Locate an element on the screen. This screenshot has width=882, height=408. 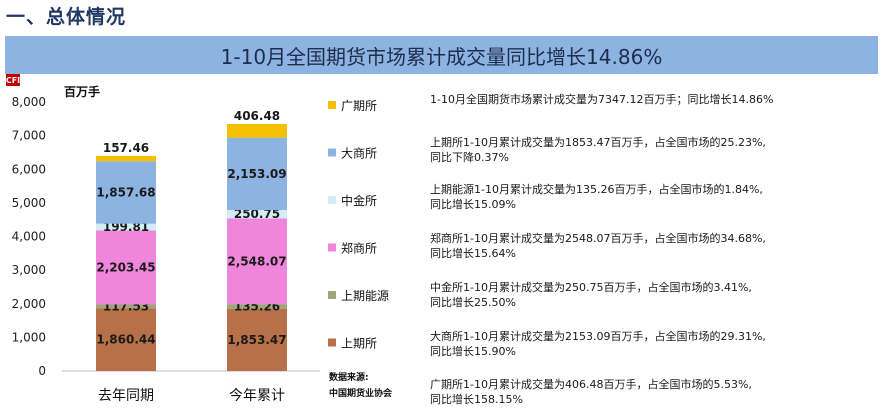
unit-label: 百万手 is located at coordinates (82, 91).